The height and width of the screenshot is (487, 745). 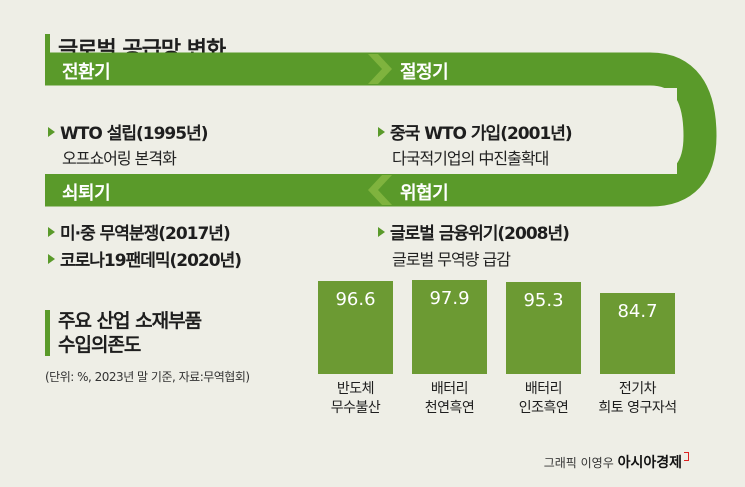 I want to click on event-description: 글로벌 무역량 급감, so click(x=451, y=259).